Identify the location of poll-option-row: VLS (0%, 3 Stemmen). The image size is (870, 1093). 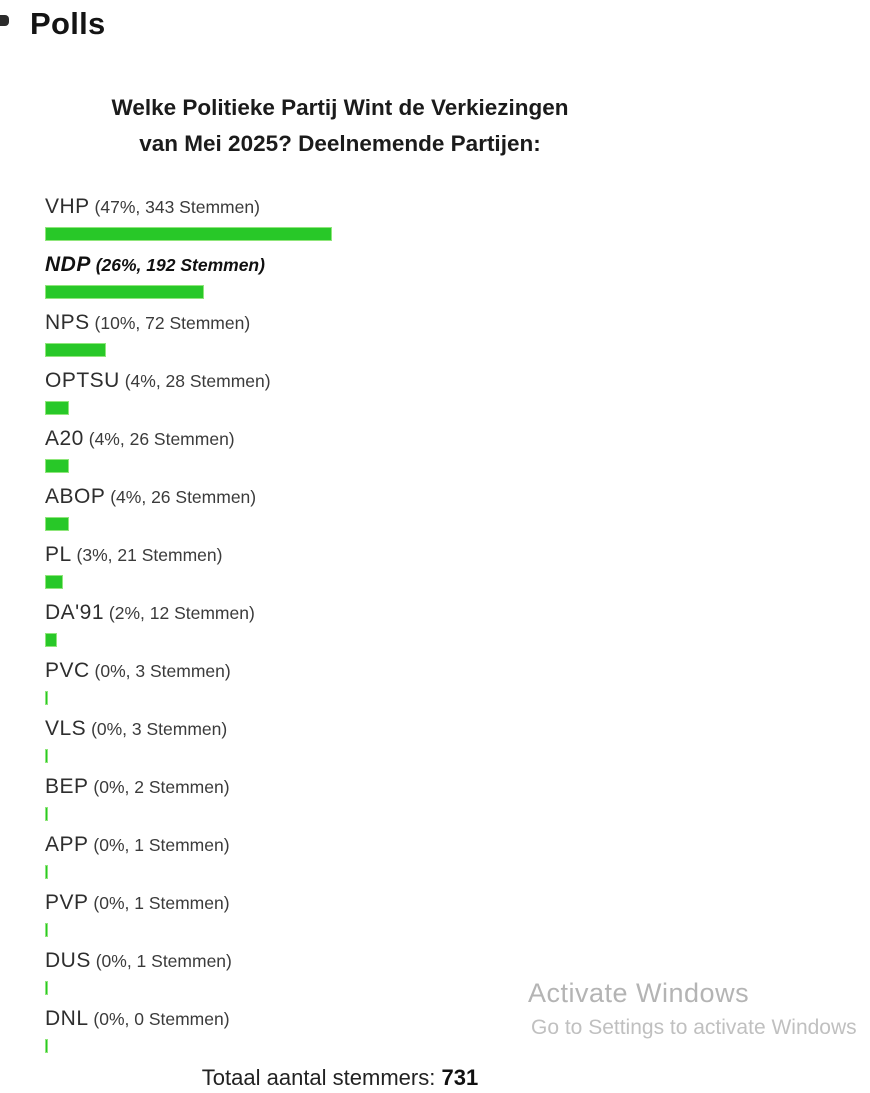
(342, 739).